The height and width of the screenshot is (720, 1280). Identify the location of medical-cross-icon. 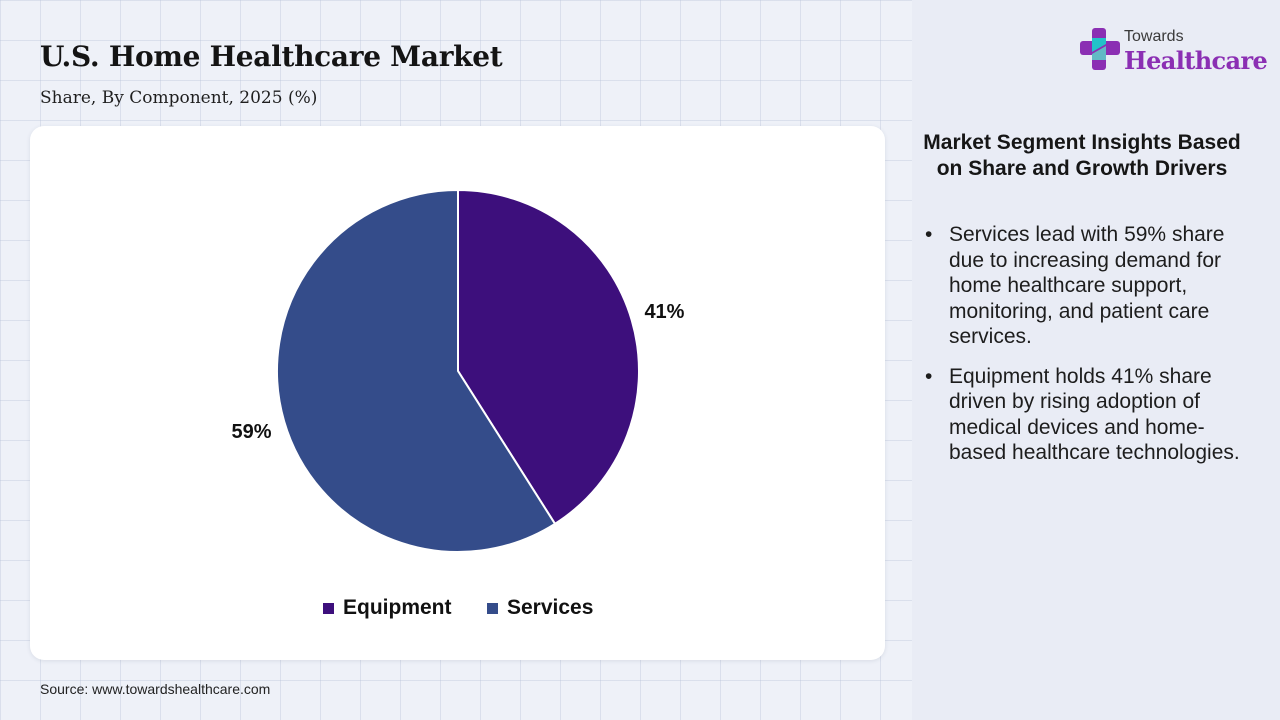
(1100, 49).